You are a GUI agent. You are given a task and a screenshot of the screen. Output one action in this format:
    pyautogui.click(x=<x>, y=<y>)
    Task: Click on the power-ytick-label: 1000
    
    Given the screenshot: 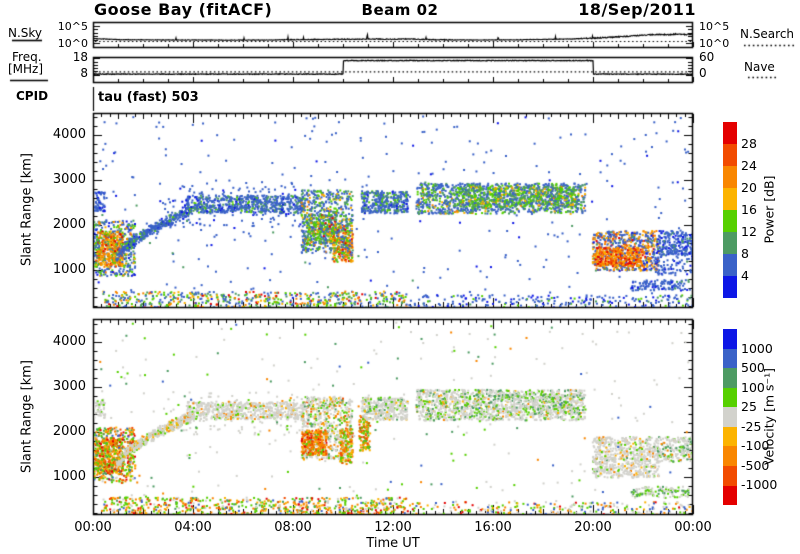 What is the action you would take?
    pyautogui.click(x=69, y=269)
    